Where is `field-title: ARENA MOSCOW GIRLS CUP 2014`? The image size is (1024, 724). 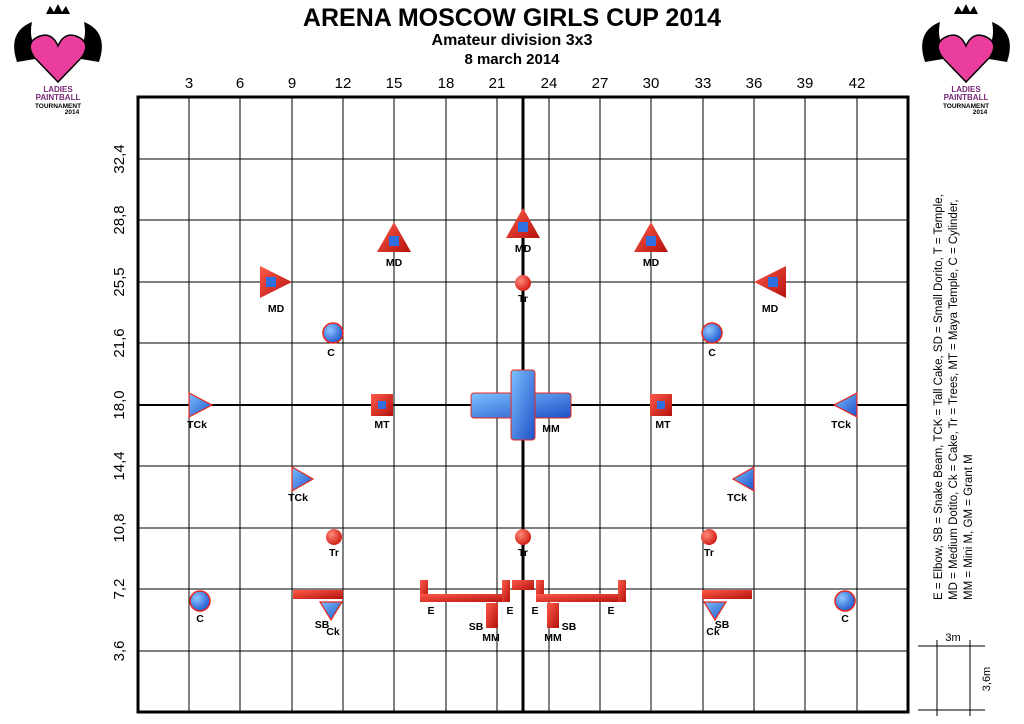
field-title: ARENA MOSCOW GIRLS CUP 2014 is located at coordinates (512, 18).